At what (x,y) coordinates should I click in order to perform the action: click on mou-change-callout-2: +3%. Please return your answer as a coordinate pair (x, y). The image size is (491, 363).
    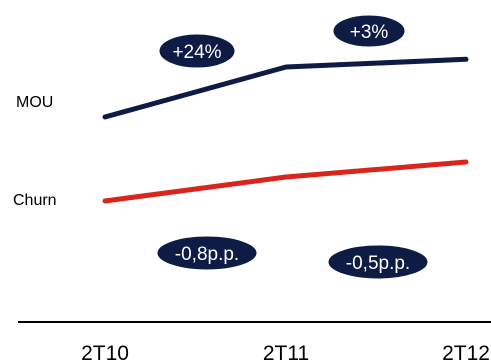
    Looking at the image, I should click on (369, 31).